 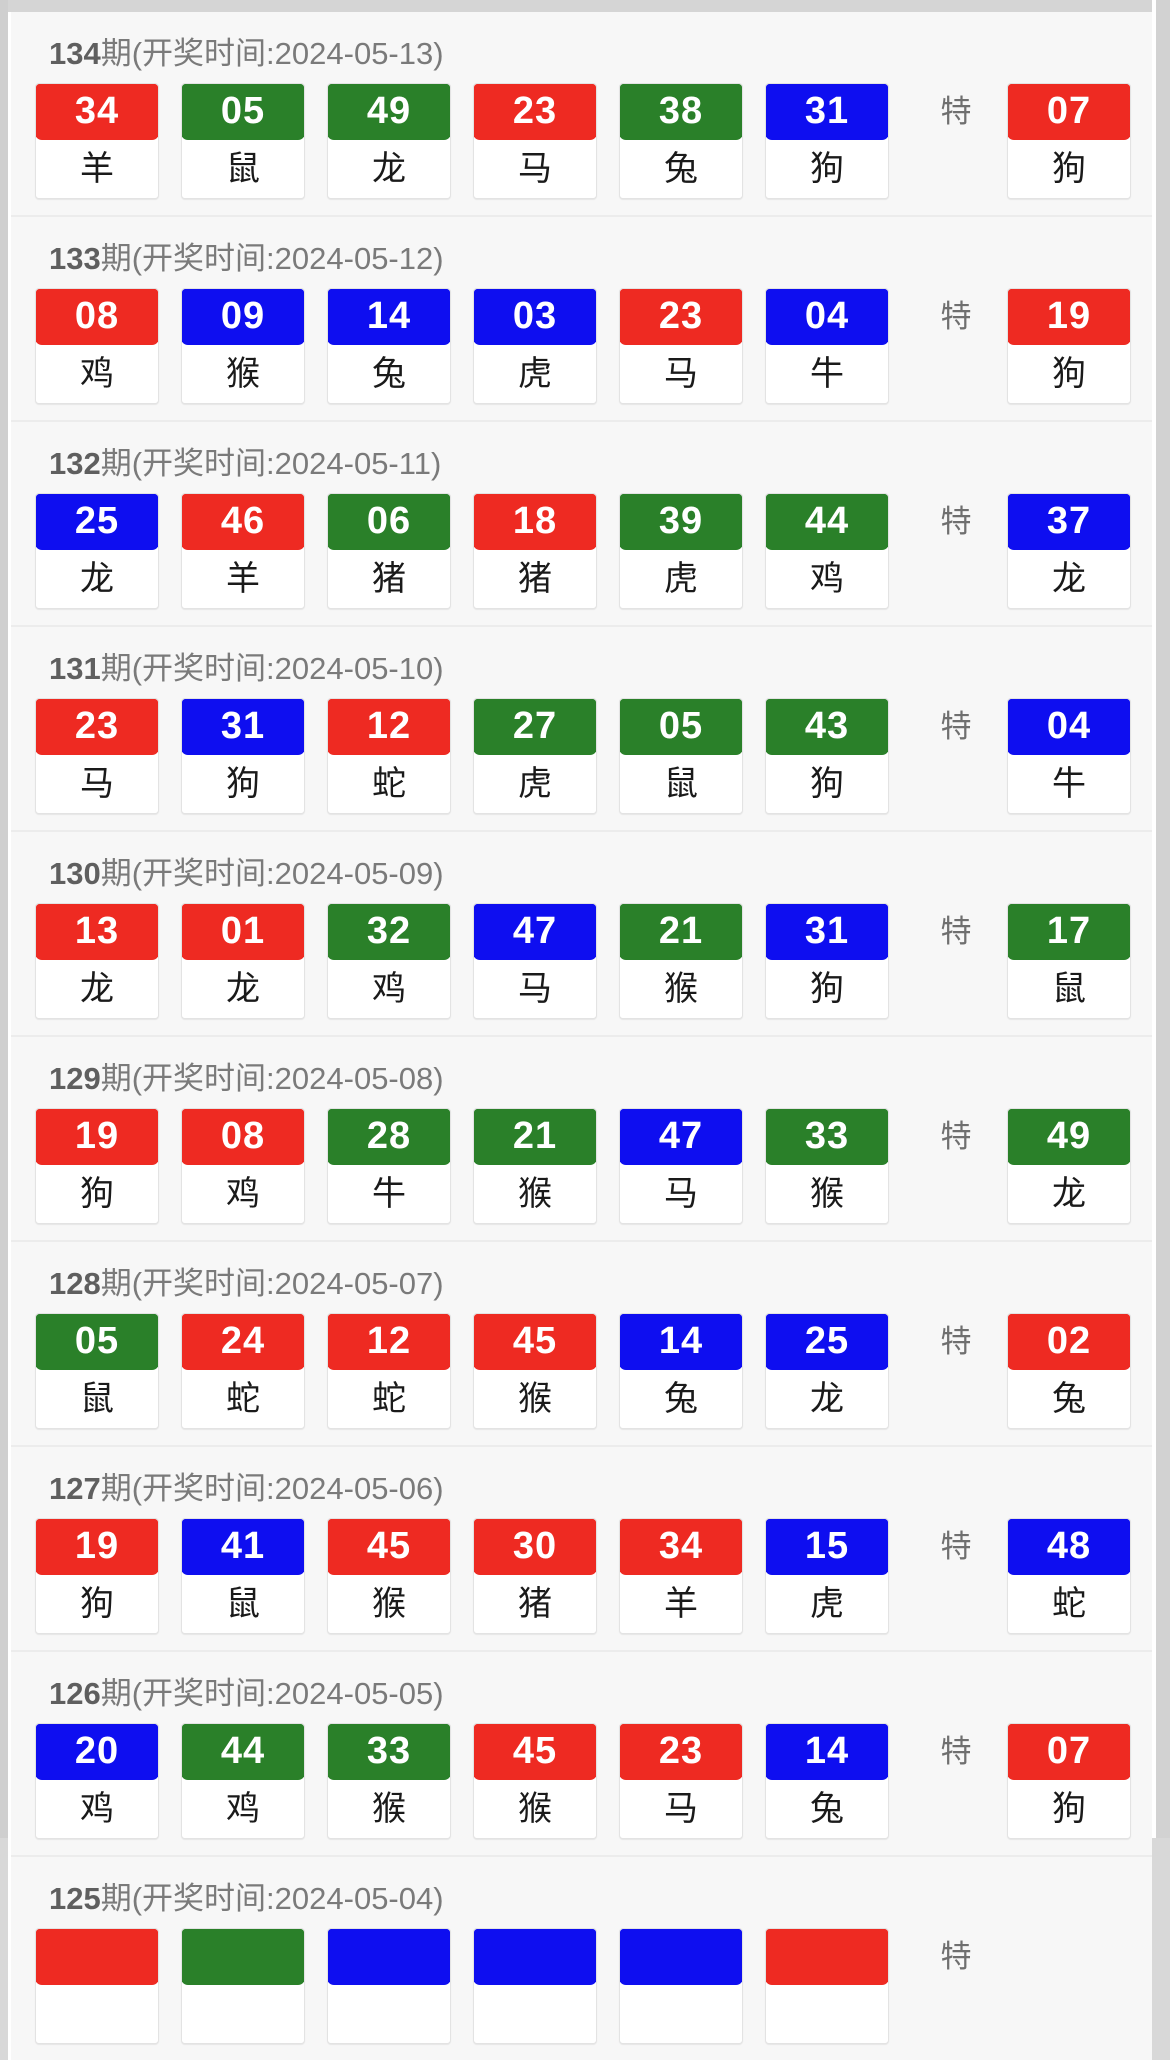 I want to click on number-ball: 03 虎, so click(x=535, y=346).